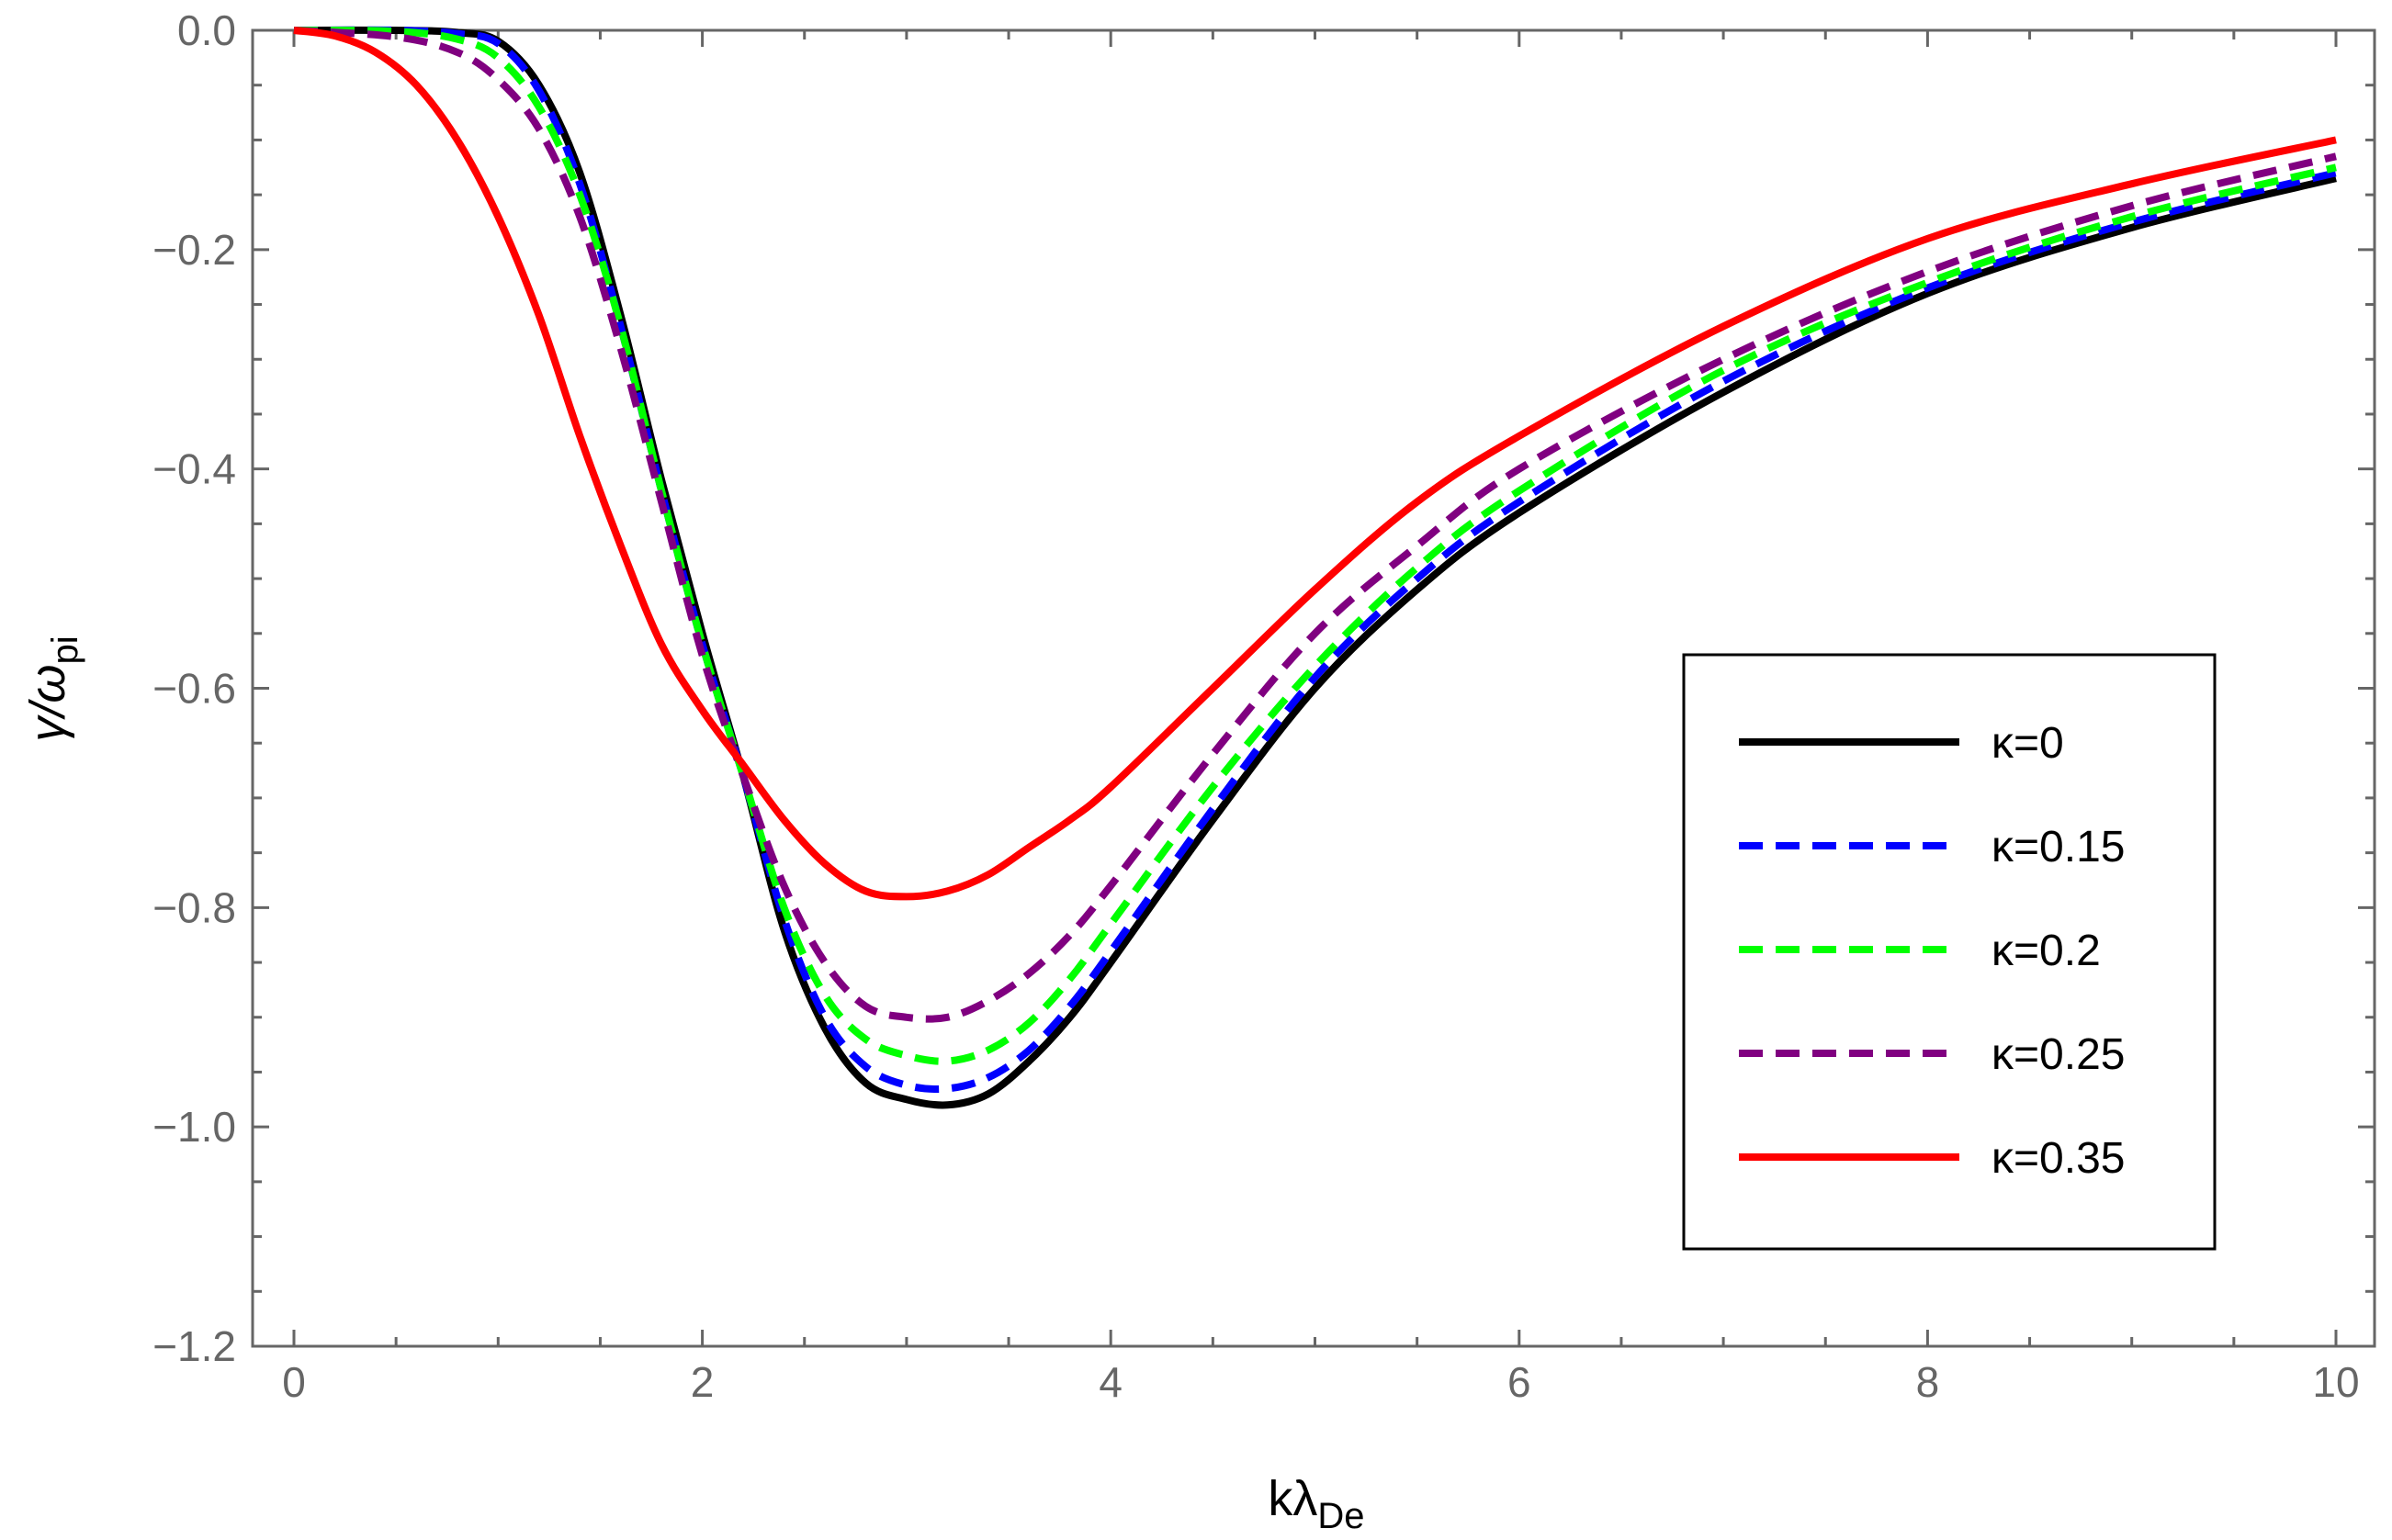 Image resolution: width=2392 pixels, height=1540 pixels. What do you see at coordinates (65, 649) in the screenshot?
I see `y-axis-title-sub: pi` at bounding box center [65, 649].